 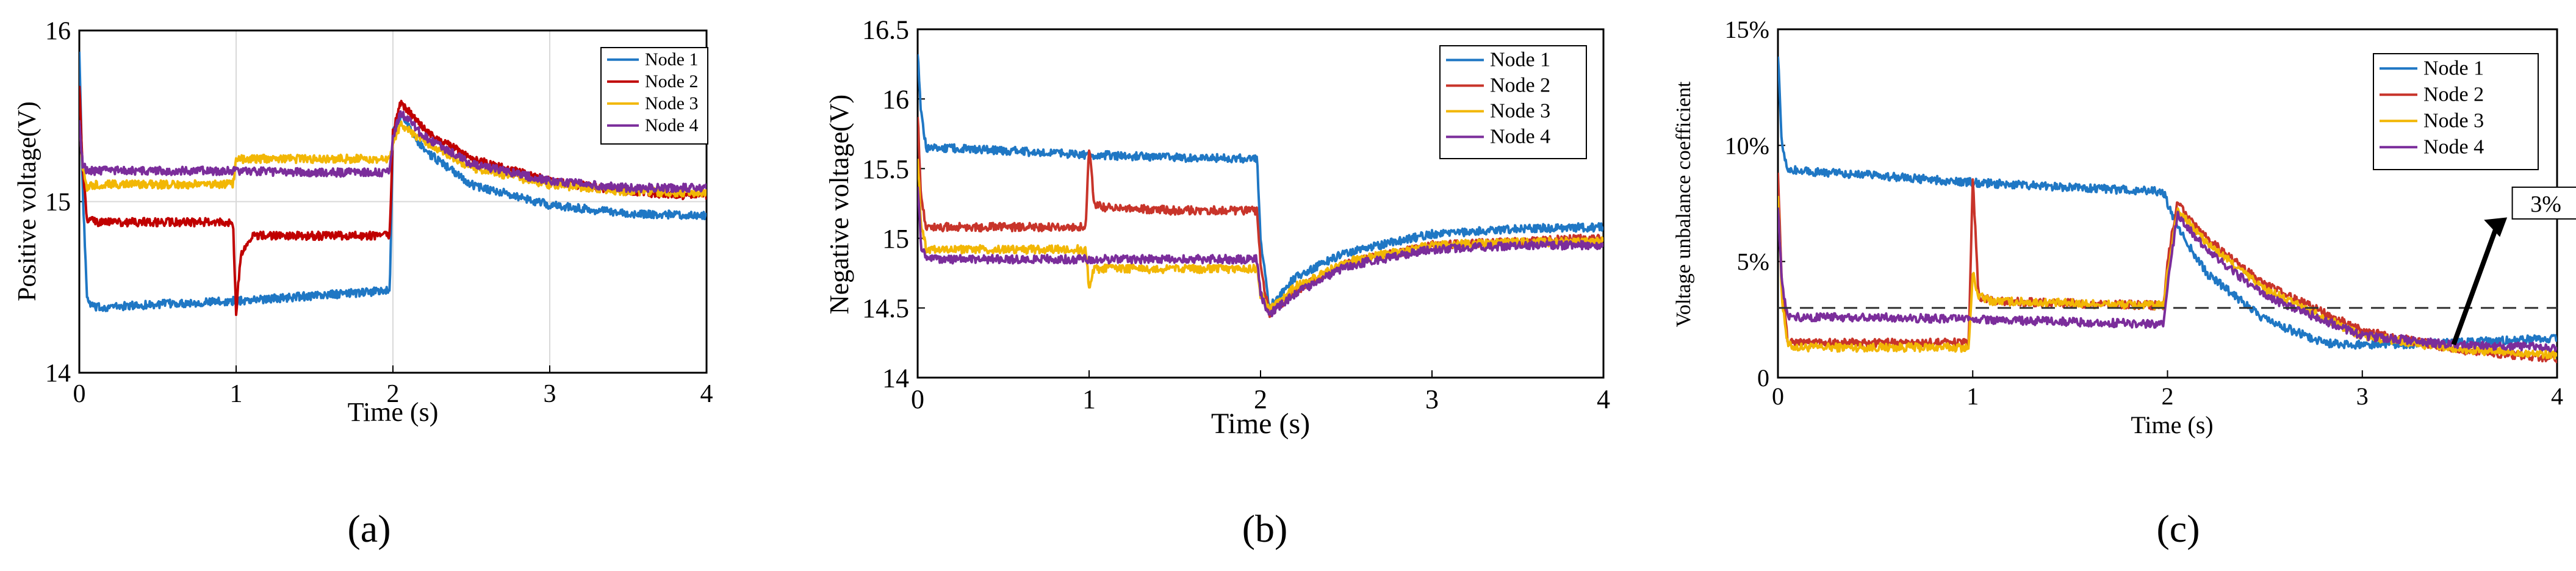 I want to click on panel-c-xlabel: Time (s), so click(x=2172, y=425).